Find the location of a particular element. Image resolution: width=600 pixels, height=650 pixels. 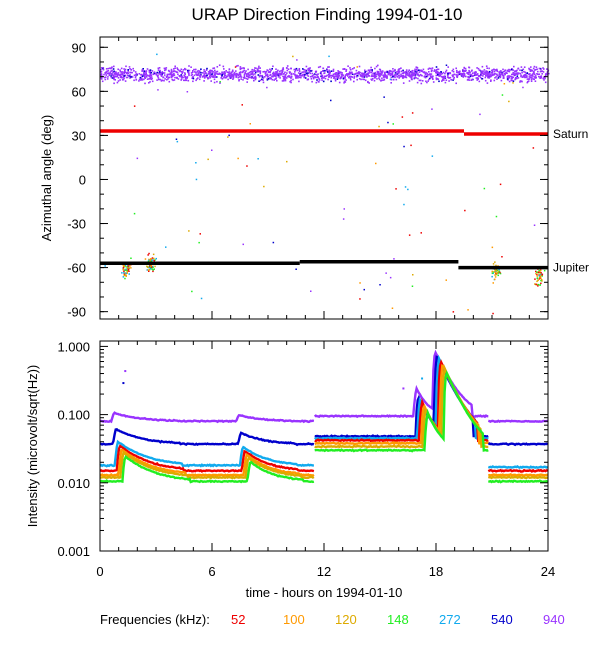

legend-title: Frequencies (kHz): is located at coordinates (155, 619).